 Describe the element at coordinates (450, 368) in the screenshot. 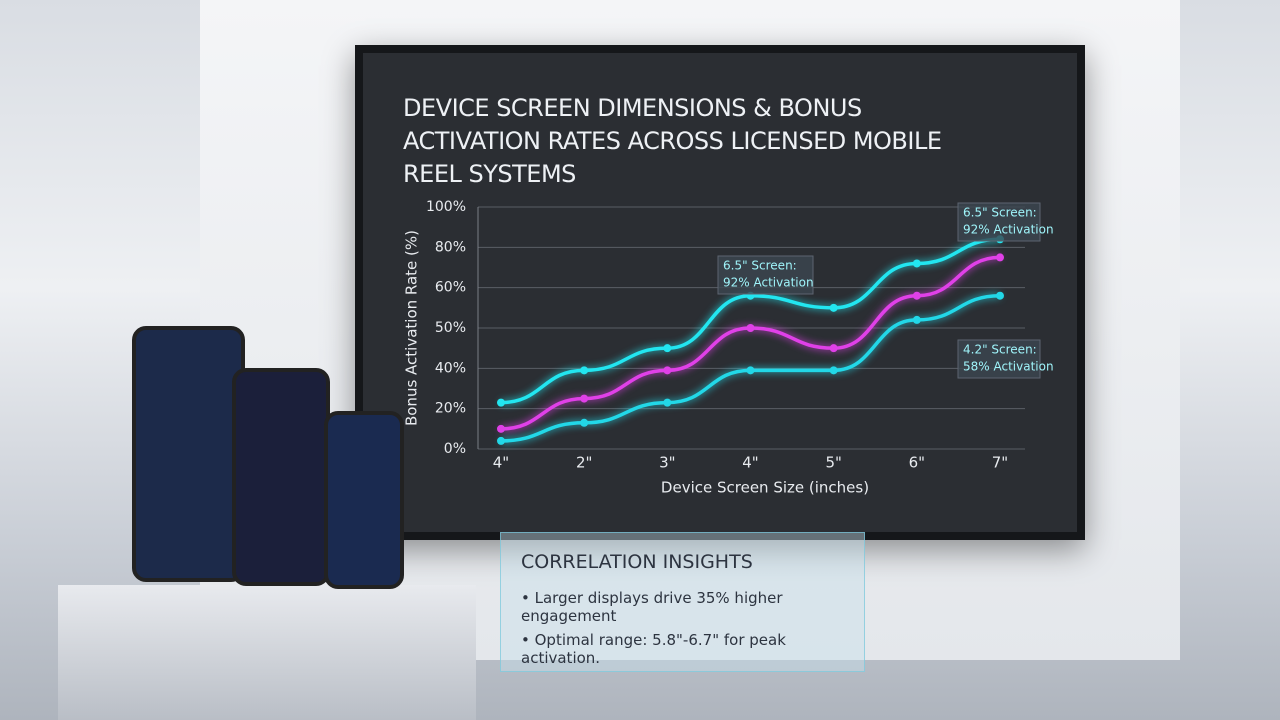

I see `y-tick-label: 40%` at that location.